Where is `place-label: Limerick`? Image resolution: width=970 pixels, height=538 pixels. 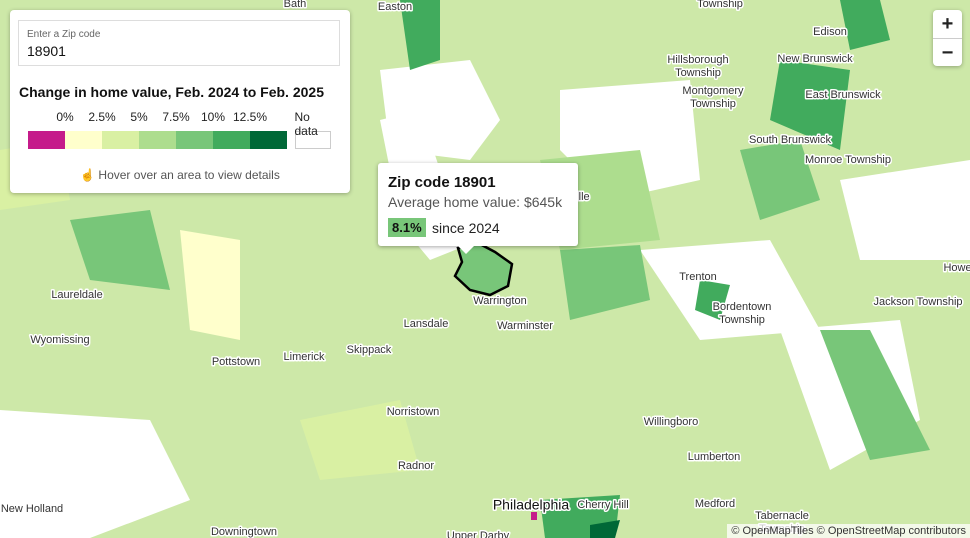
place-label: Limerick is located at coordinates (304, 357).